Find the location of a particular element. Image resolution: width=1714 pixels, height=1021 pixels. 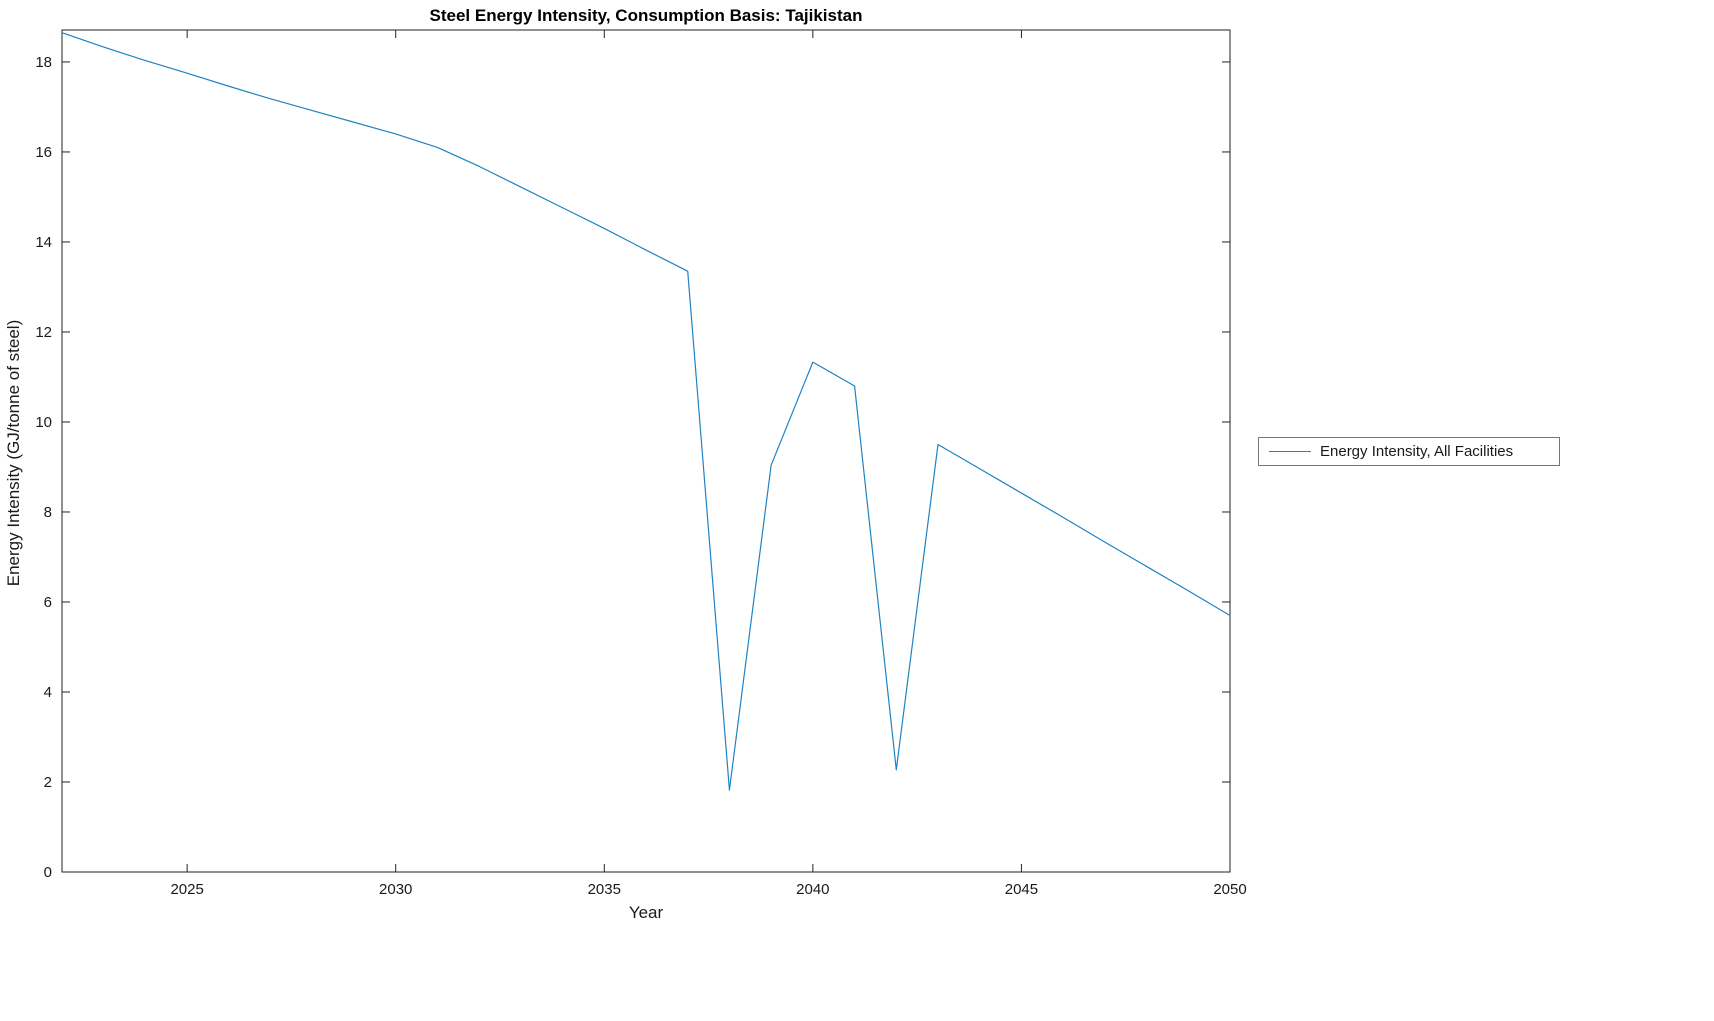

y-tick-label: 2 is located at coordinates (48, 782).